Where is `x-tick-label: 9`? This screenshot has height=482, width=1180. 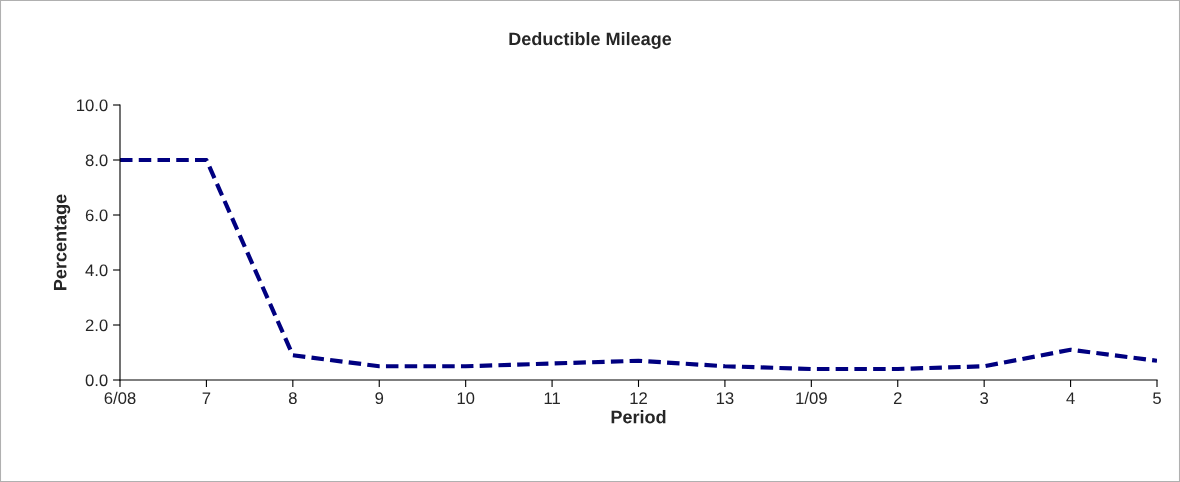 x-tick-label: 9 is located at coordinates (379, 398).